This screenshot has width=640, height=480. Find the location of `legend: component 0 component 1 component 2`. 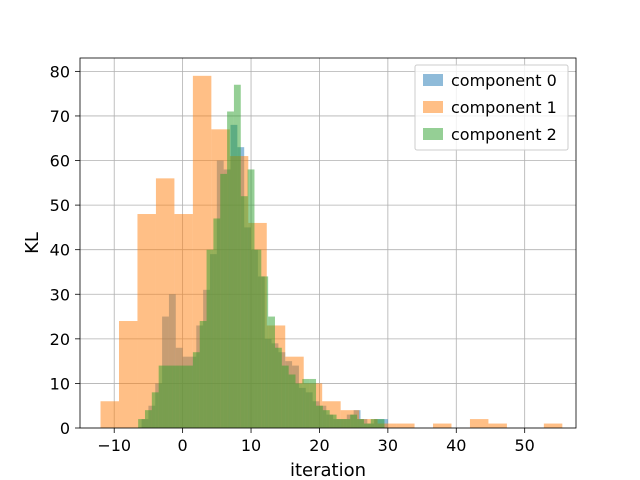

legend: component 0 component 1 component 2 is located at coordinates (491, 107).